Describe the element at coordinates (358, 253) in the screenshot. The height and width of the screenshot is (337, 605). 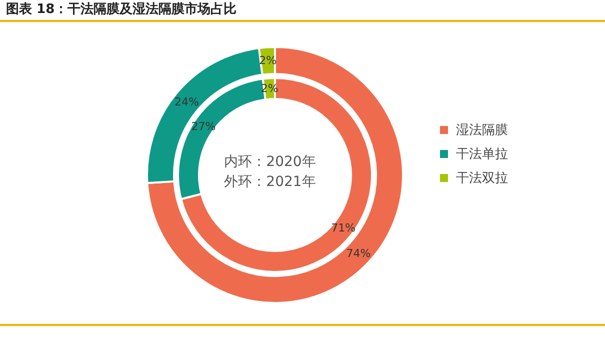
I see `data-label: 74%` at that location.